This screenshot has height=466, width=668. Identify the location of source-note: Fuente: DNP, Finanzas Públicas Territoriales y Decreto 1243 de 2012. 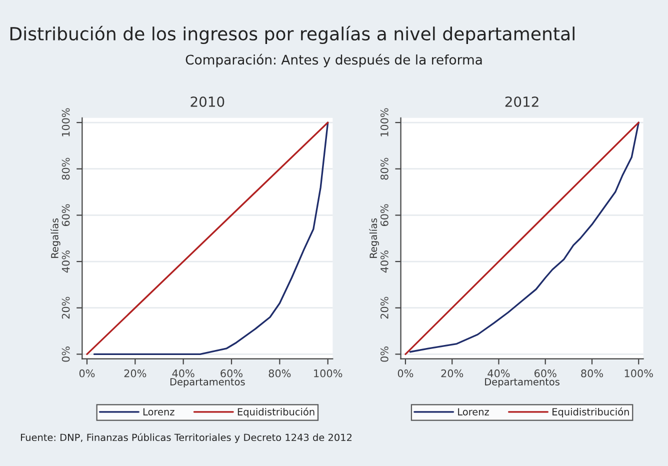
(186, 438).